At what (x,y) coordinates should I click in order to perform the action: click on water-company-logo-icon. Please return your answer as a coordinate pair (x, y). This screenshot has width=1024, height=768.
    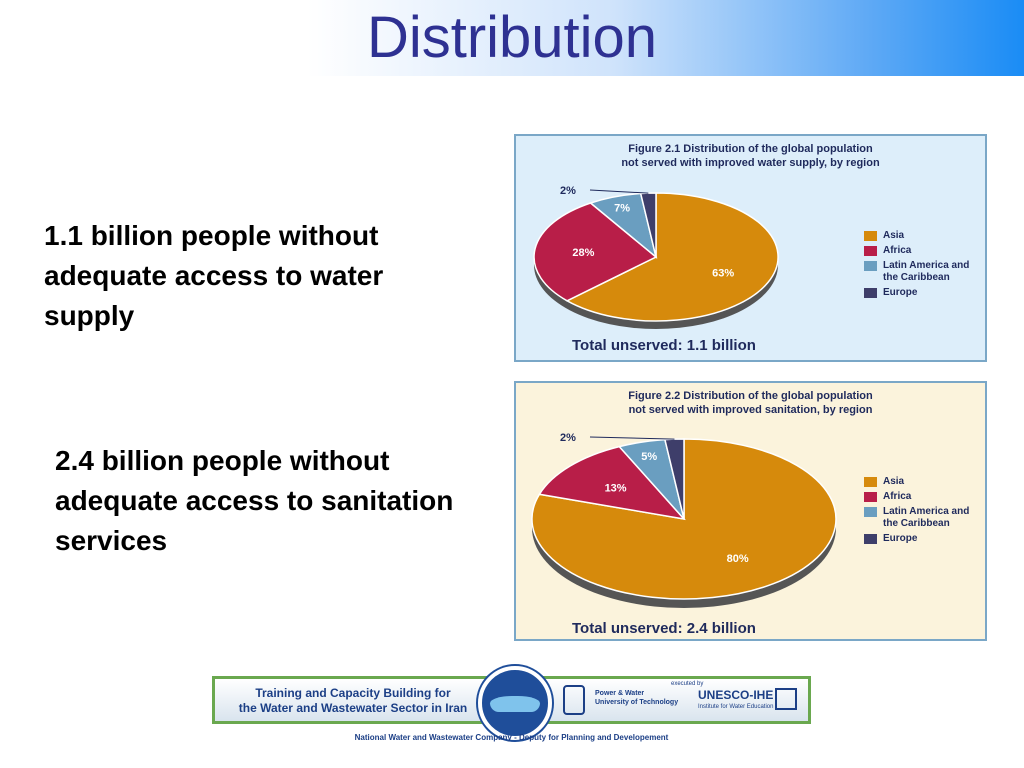
    Looking at the image, I should click on (515, 703).